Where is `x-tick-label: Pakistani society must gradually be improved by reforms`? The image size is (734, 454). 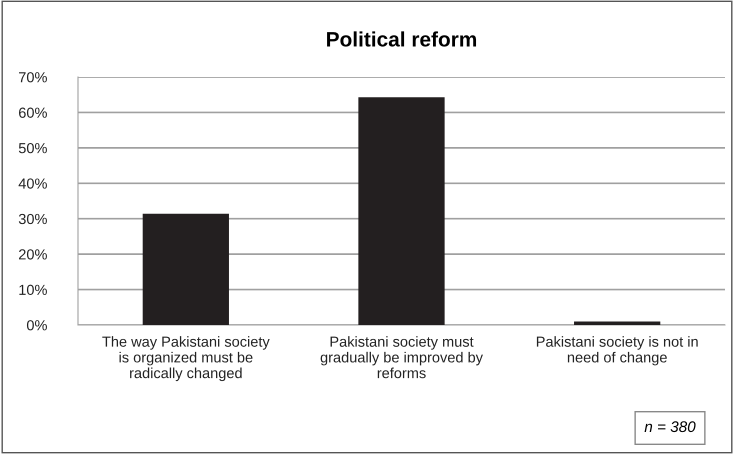 x-tick-label: Pakistani society must gradually be improved by reforms is located at coordinates (401, 357).